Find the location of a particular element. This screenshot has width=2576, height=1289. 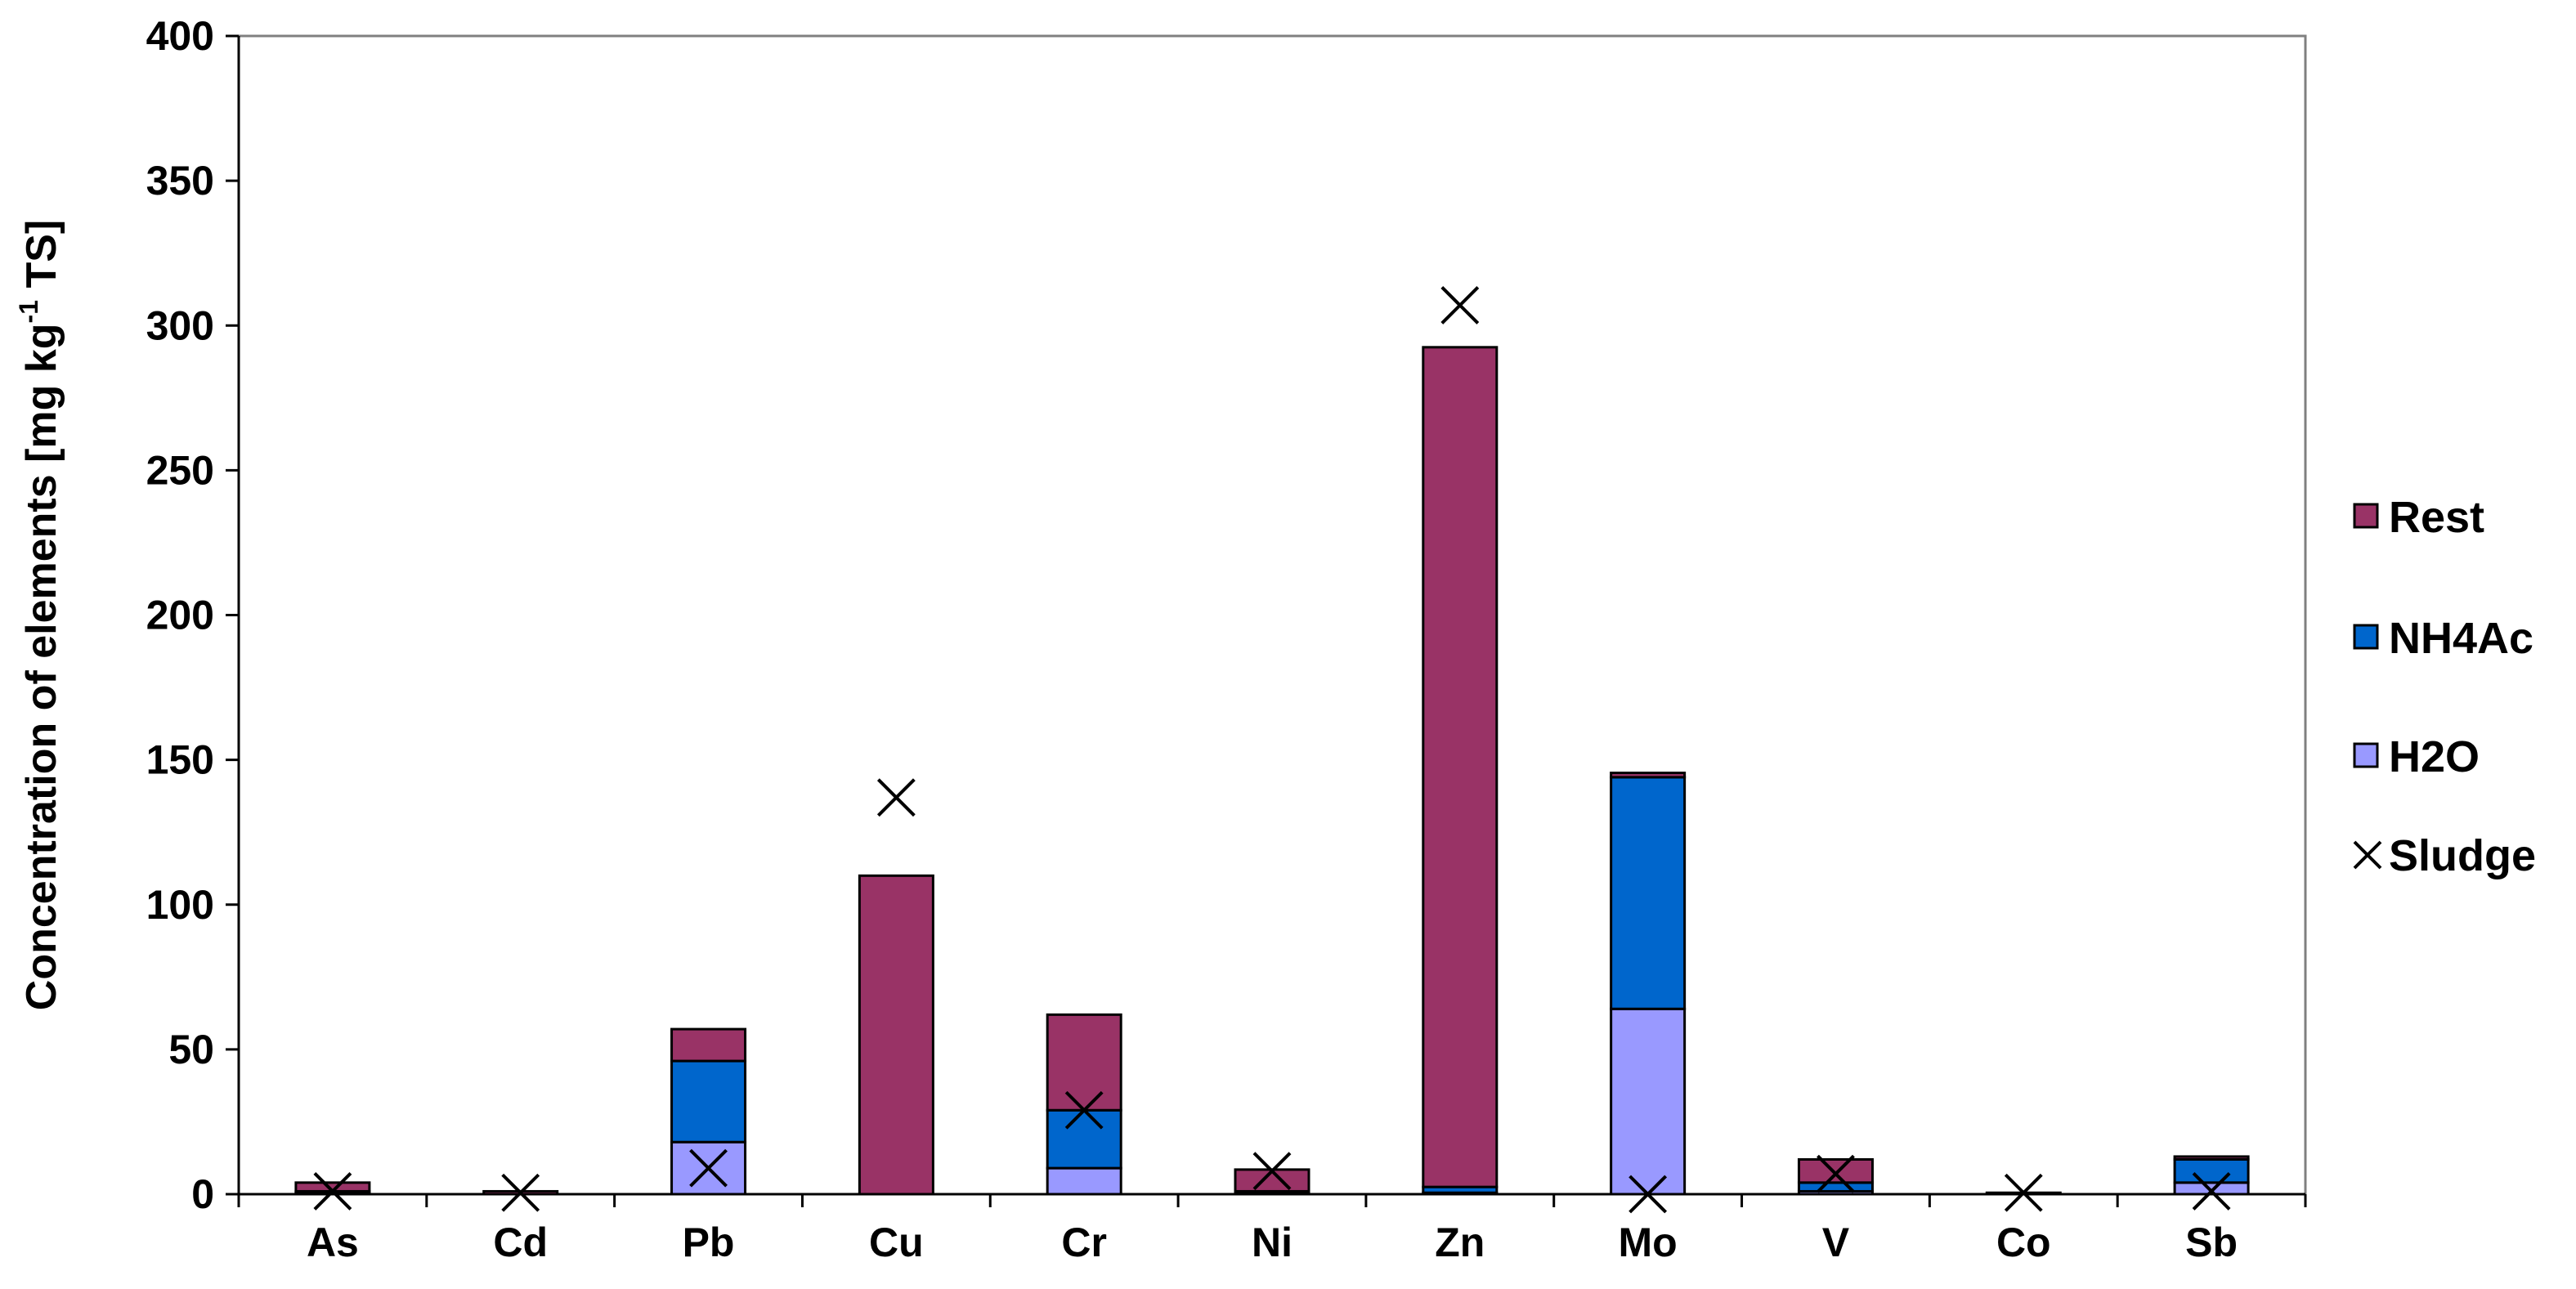

bar-pb-nh4ac is located at coordinates (708, 1101).